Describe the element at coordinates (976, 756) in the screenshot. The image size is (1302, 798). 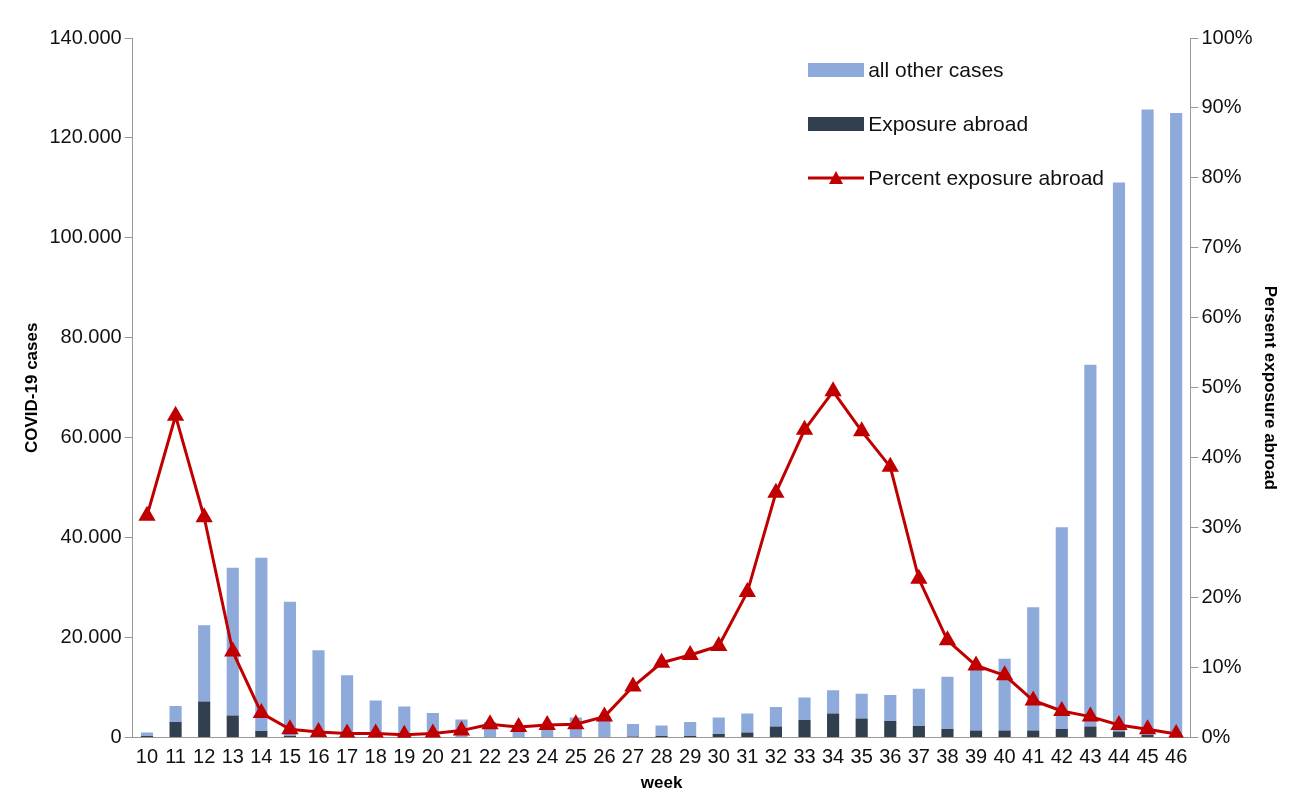
I see `x-tick-label: 39` at that location.